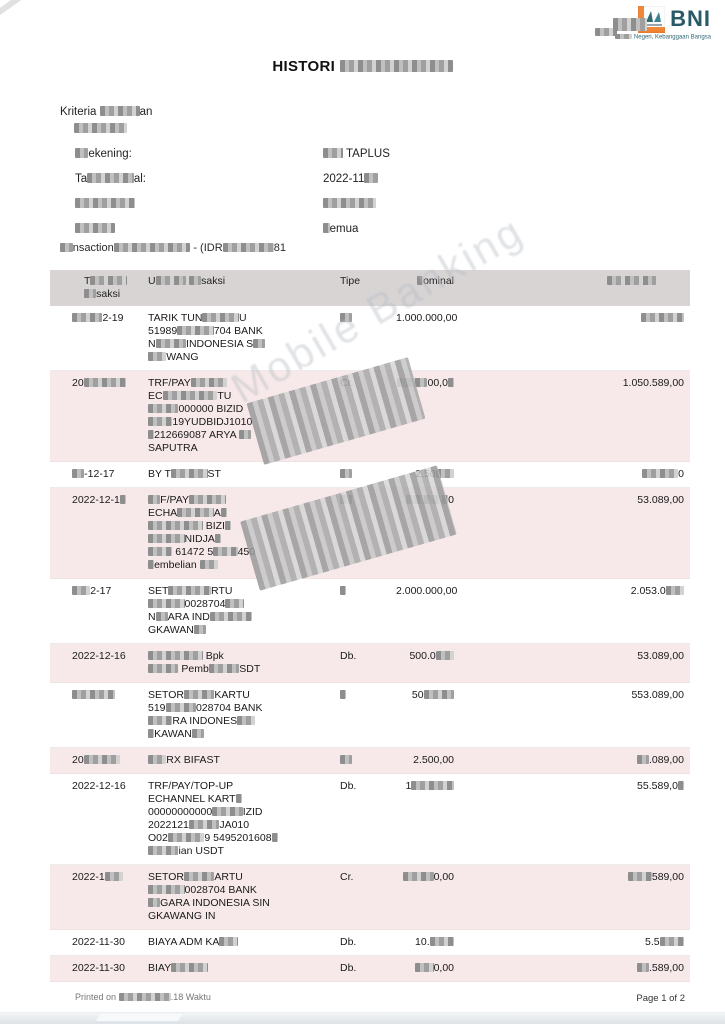  I want to click on printed-timestamp: Printed on .18 Waktu, so click(143, 997).